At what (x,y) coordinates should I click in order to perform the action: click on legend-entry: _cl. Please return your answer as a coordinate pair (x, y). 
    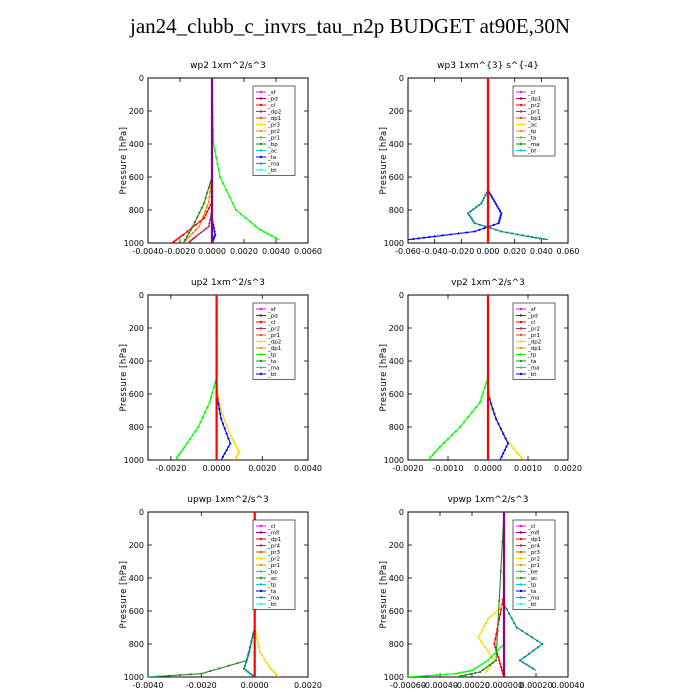
    Looking at the image, I should click on (271, 527).